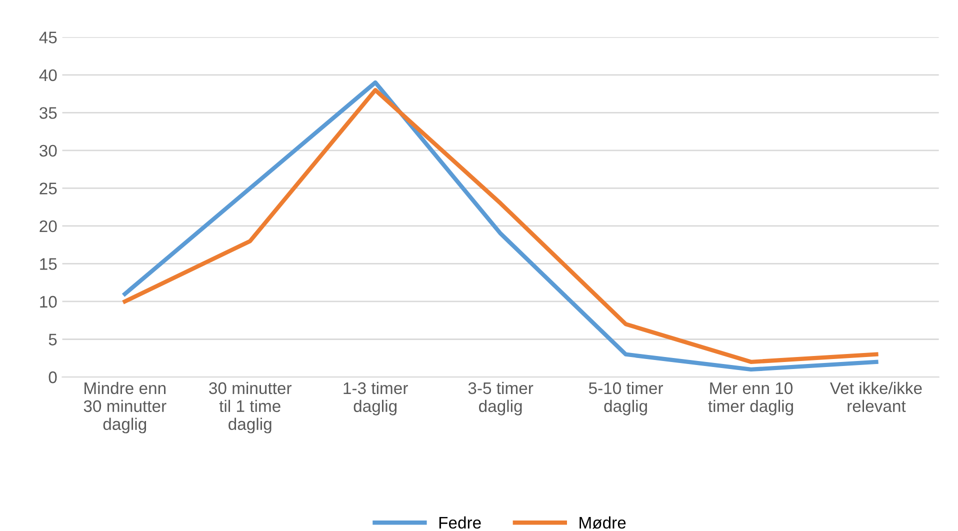 This screenshot has height=531, width=958. I want to click on x-tick-label: Mer enn 10 timer daglig, so click(751, 399).